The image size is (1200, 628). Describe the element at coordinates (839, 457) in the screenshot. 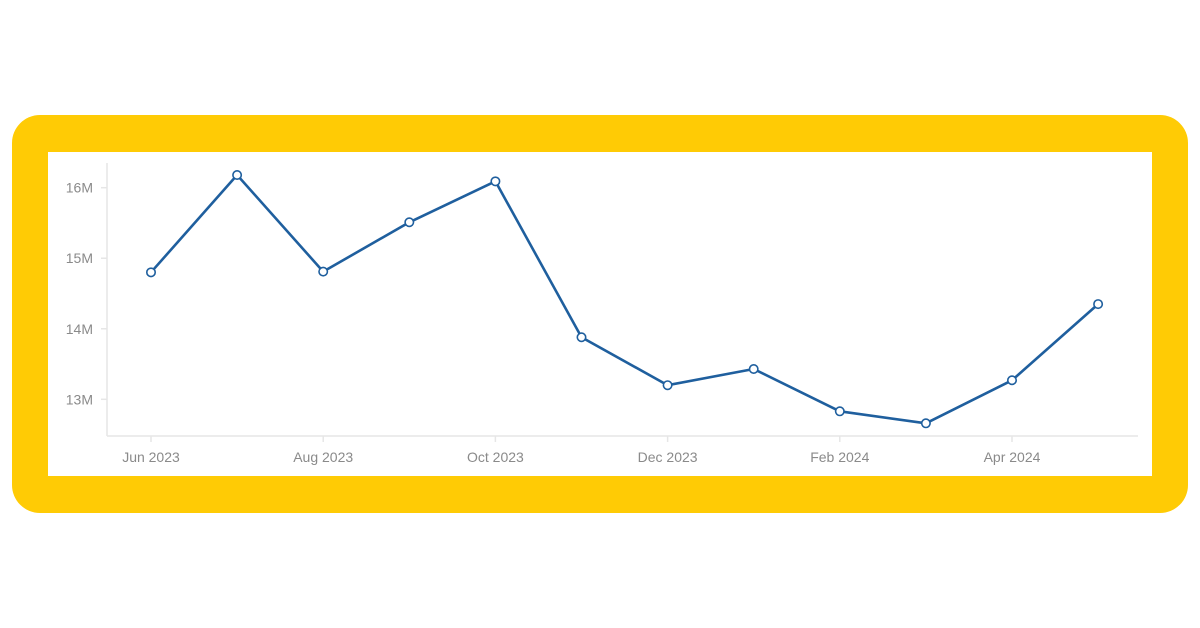

I see `x-tick-label: Feb 2024` at that location.